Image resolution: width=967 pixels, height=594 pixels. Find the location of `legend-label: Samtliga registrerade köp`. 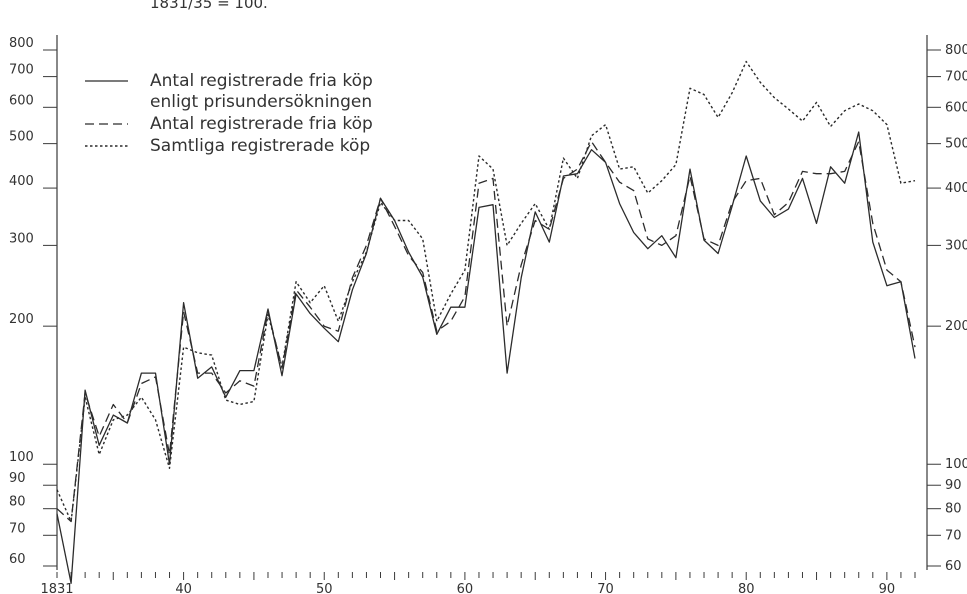

legend-label: Samtliga registrerade köp is located at coordinates (260, 146).